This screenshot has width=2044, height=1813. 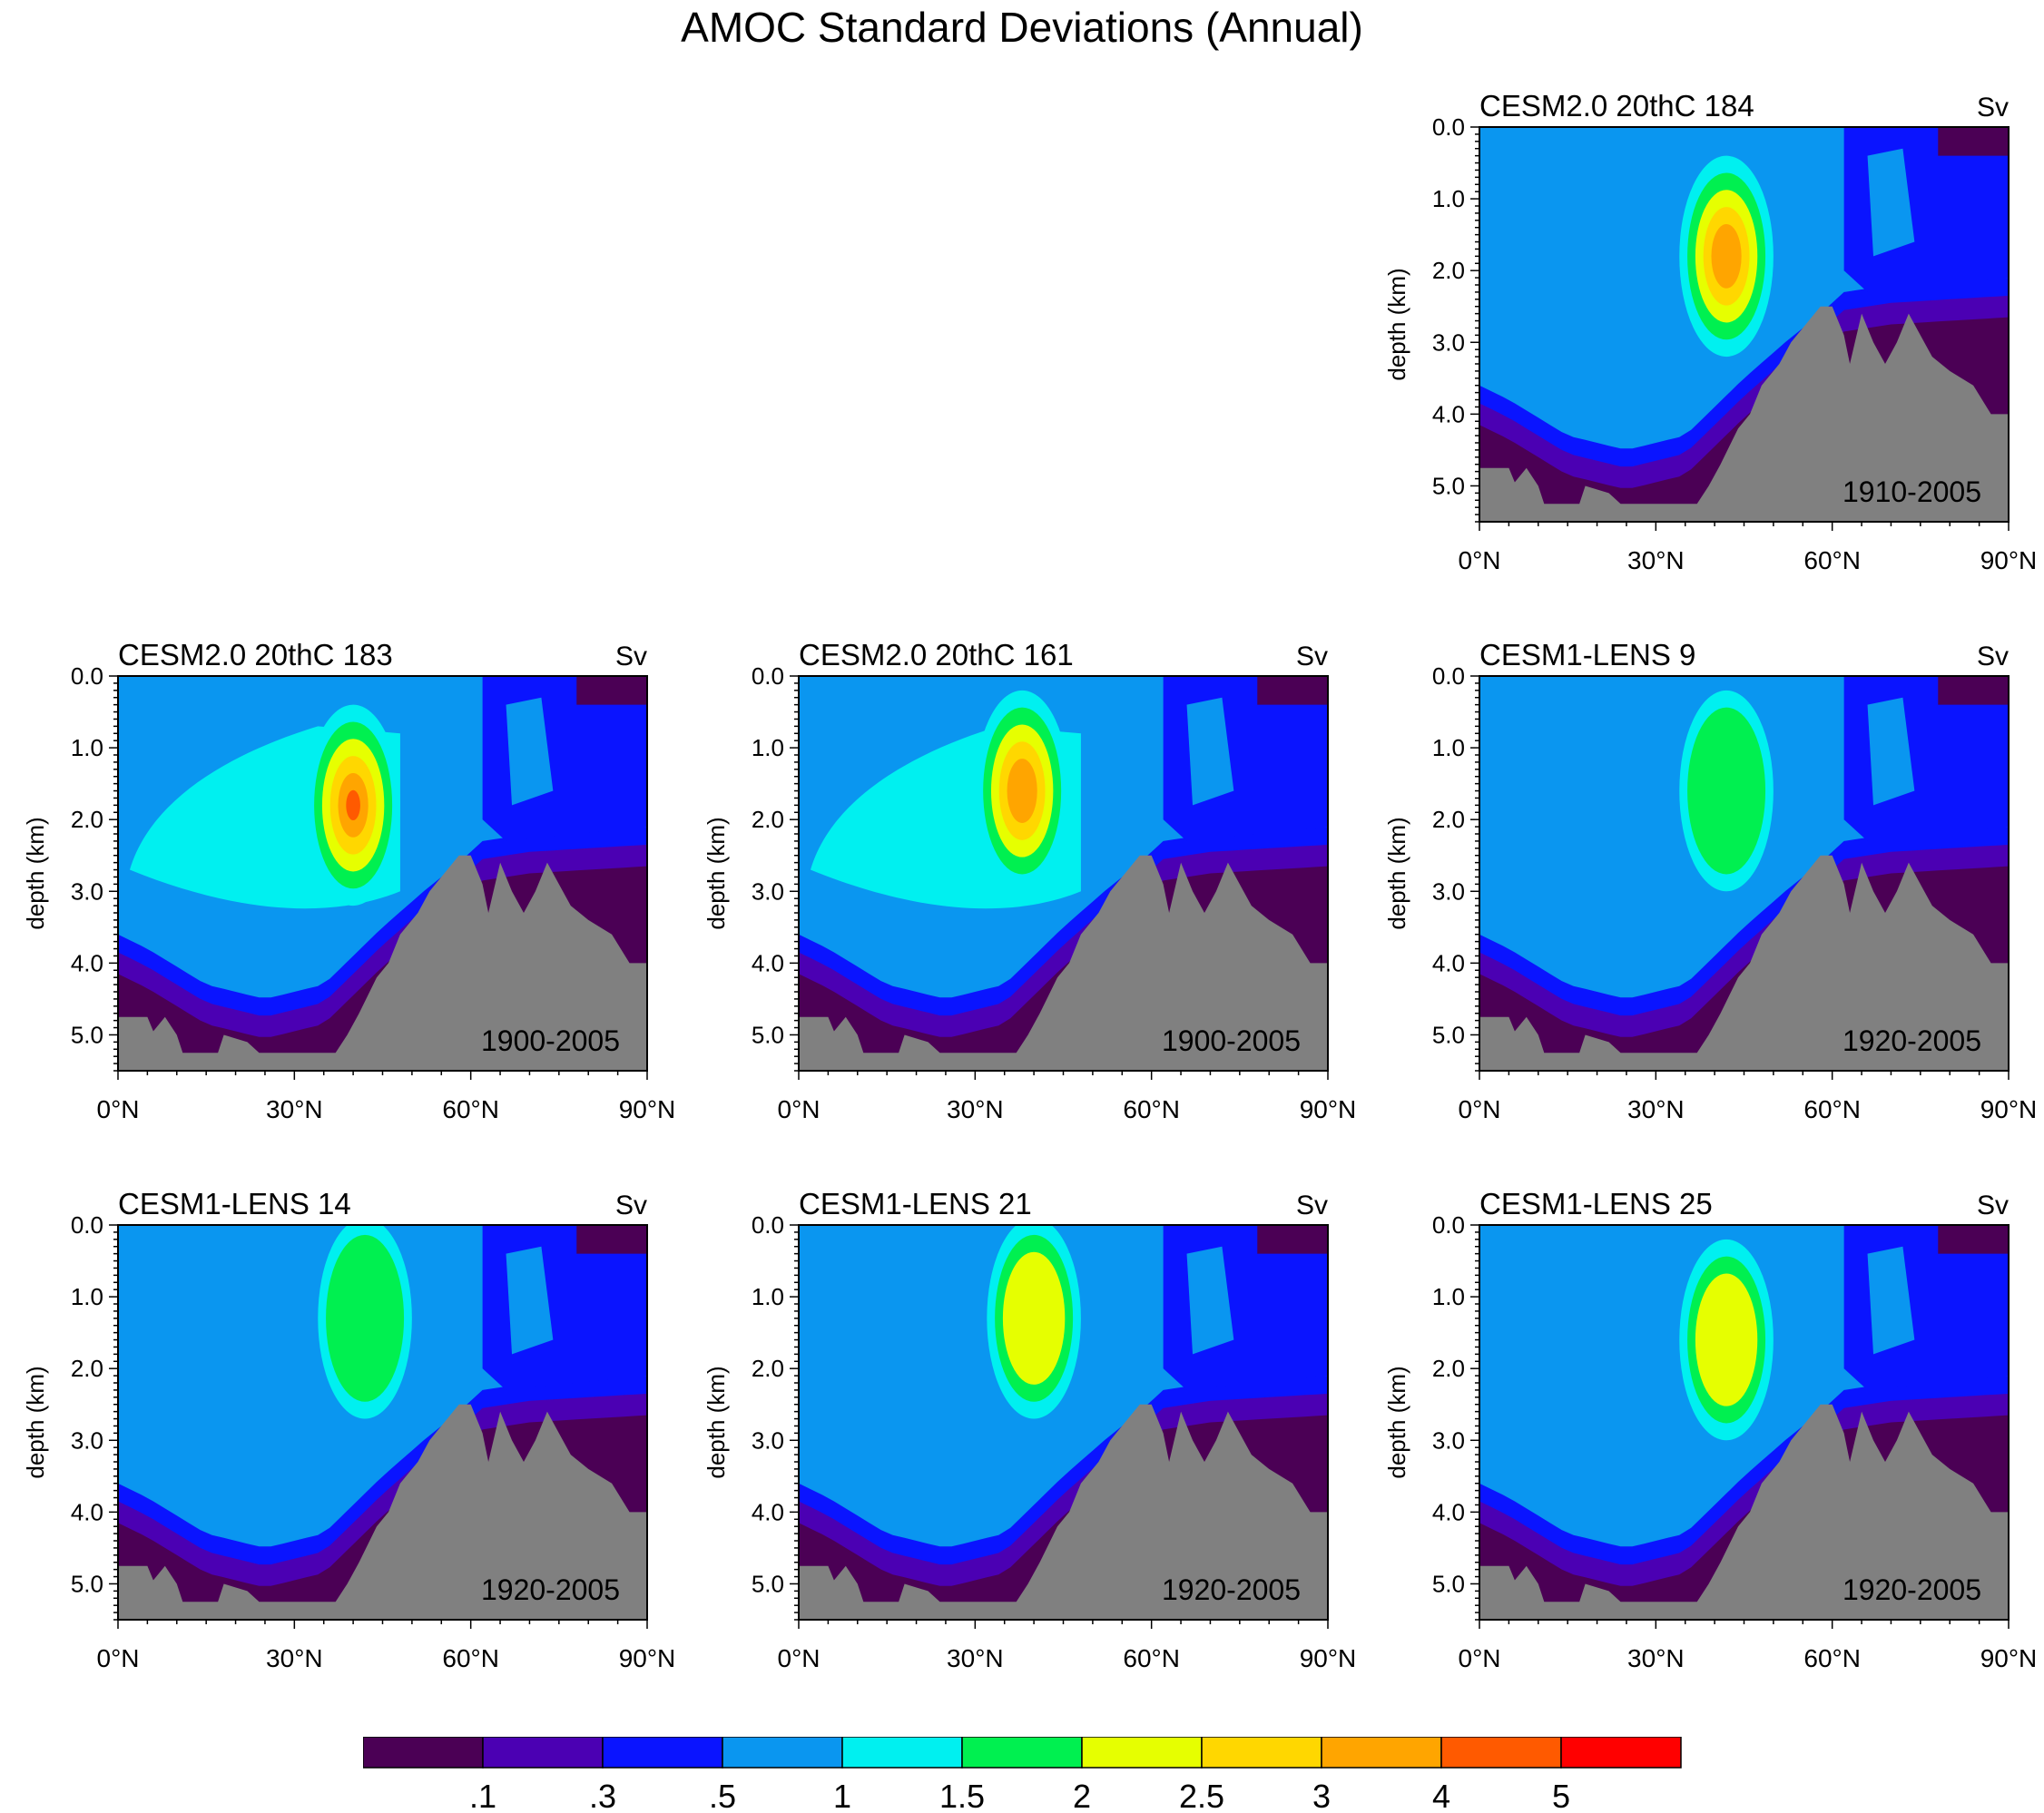 I want to click on colorbar-label: .1, so click(x=482, y=1795).